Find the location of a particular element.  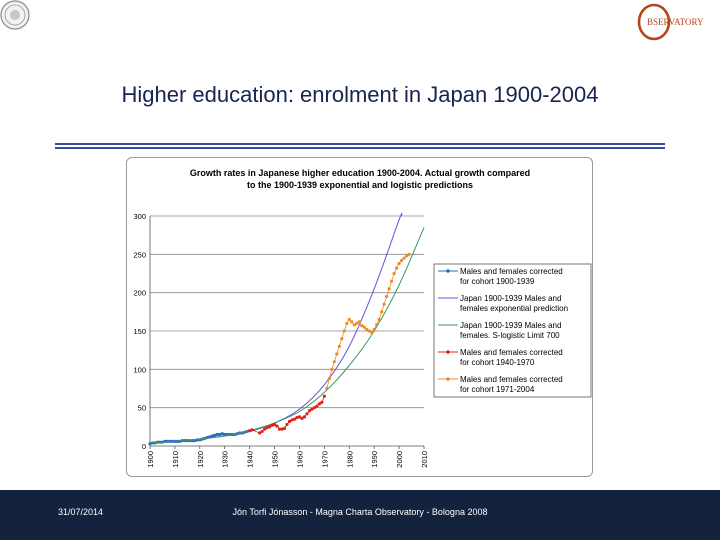

y-tick-label: 150 is located at coordinates (139, 331).